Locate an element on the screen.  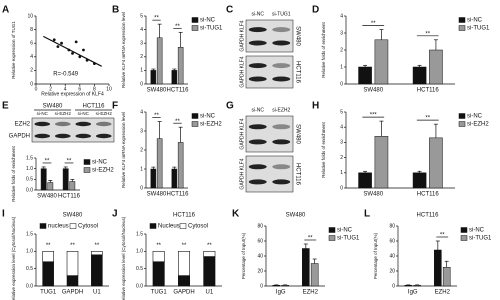
x-tick-label: 10 is located at coordinates (109, 89).